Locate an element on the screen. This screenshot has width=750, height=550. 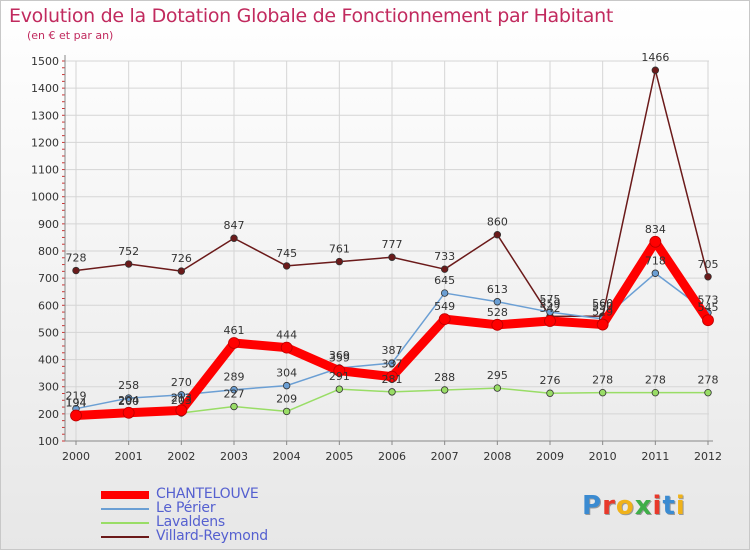
data-label-chantelouve: 204 is located at coordinates (128, 400).